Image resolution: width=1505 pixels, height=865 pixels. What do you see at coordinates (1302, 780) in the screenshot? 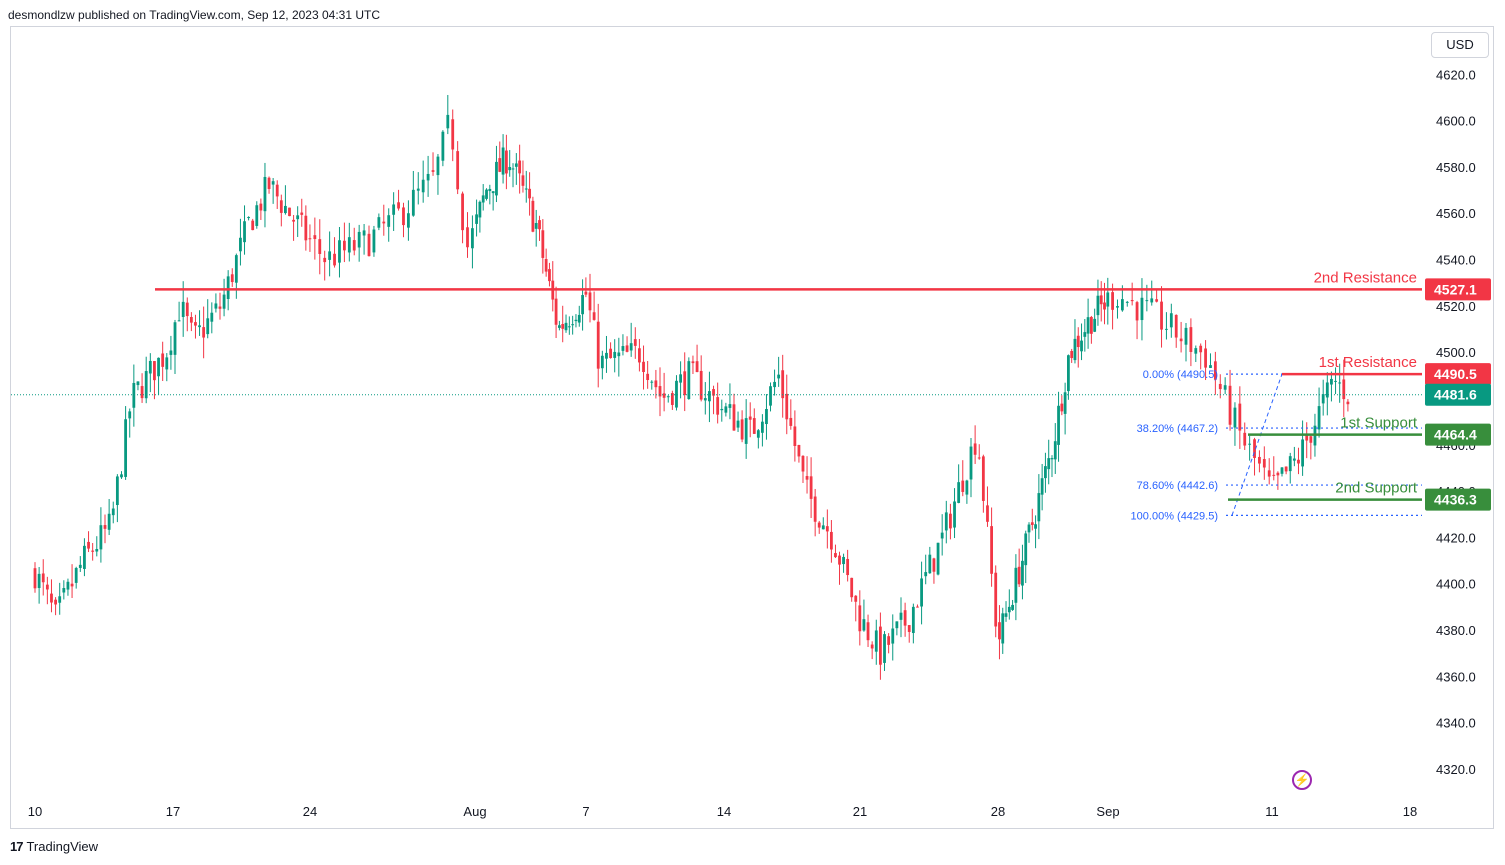
I see `lightning-icon: ⚡` at bounding box center [1302, 780].